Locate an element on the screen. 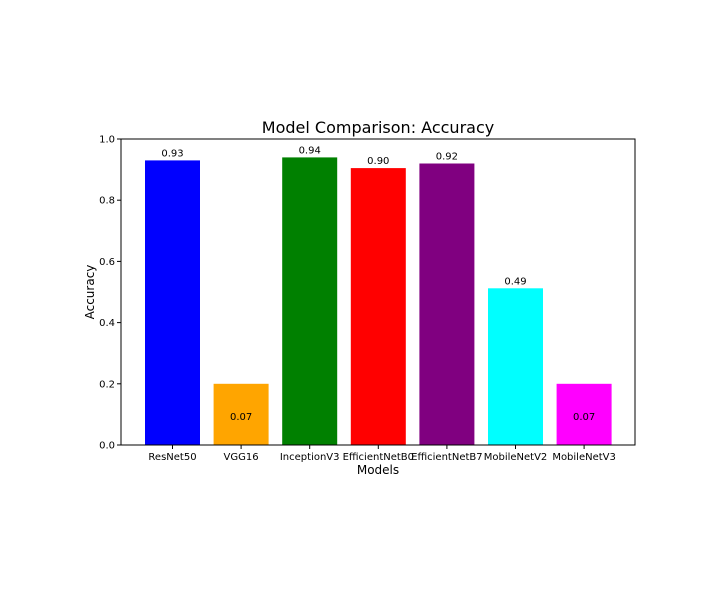 This screenshot has width=725, height=603. x-tick-label: VGG16 is located at coordinates (241, 457).